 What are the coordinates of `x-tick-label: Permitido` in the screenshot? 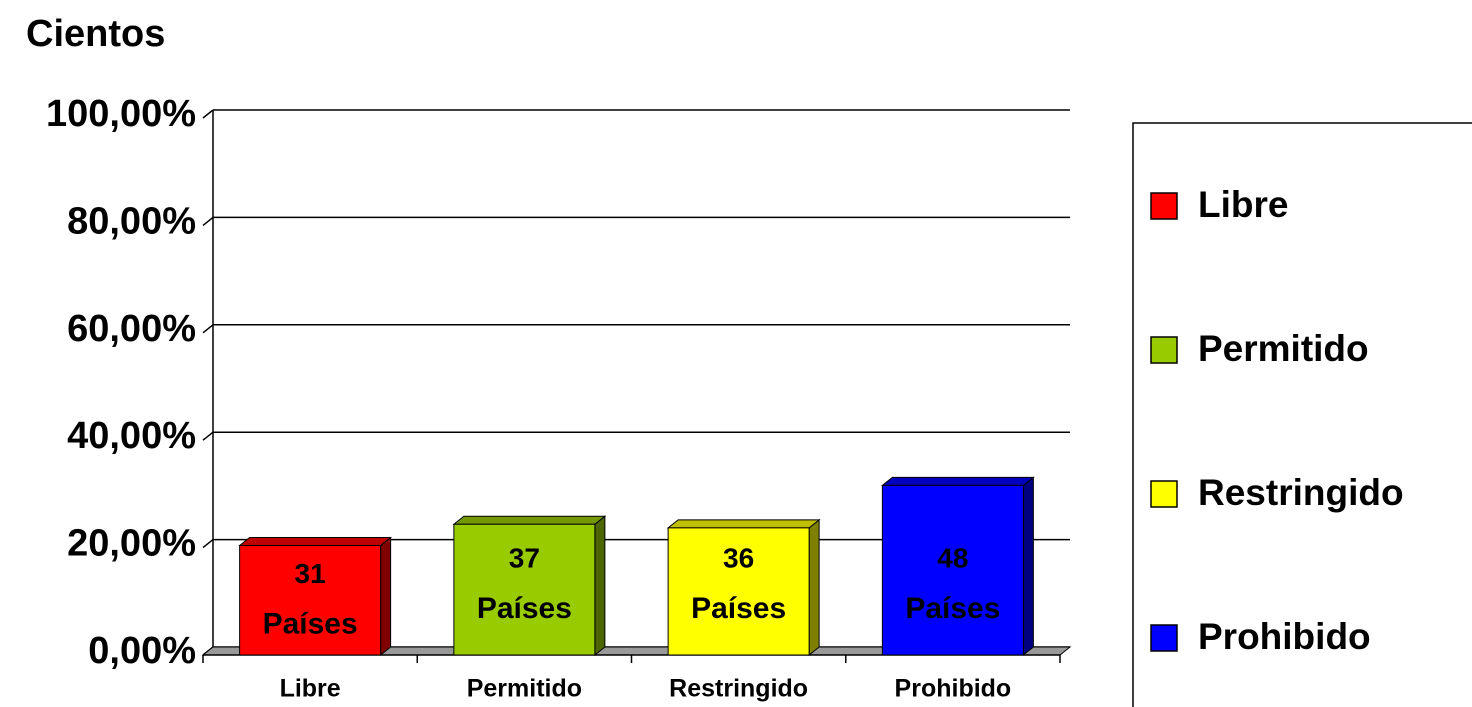 It's located at (524, 689).